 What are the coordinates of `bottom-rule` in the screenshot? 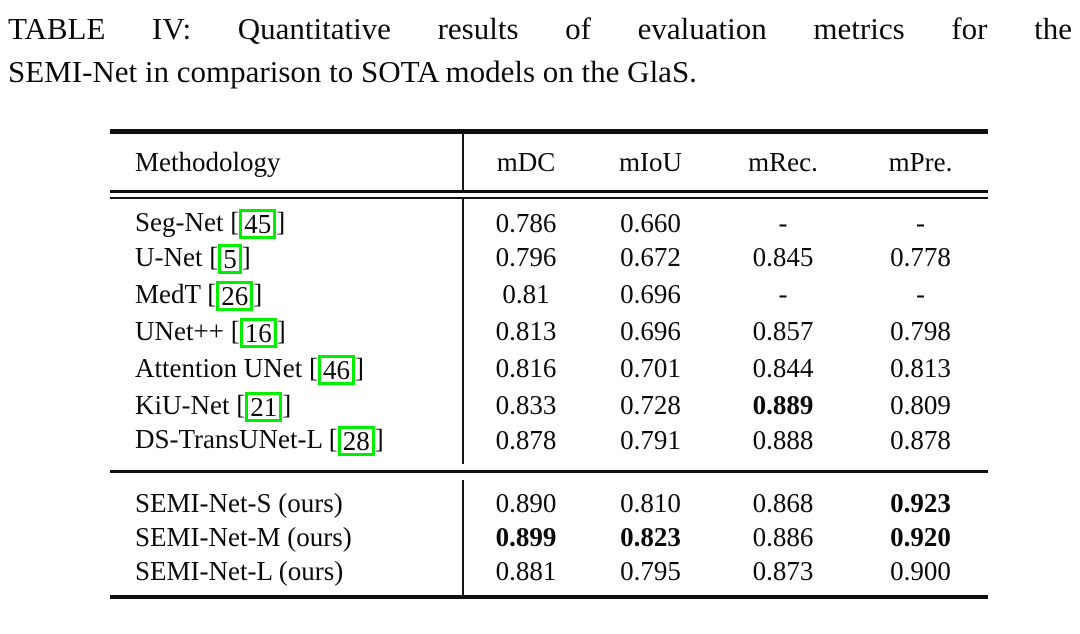 It's located at (549, 597).